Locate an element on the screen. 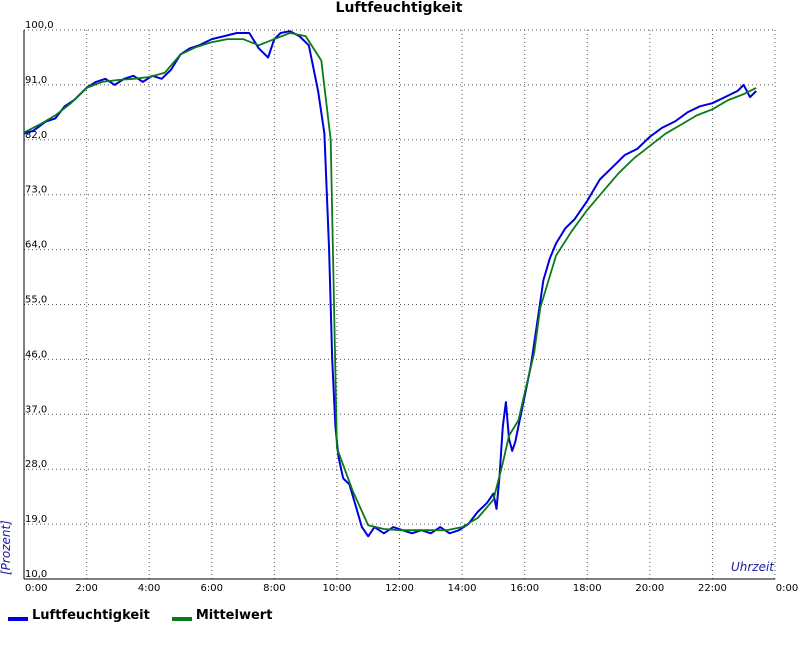  chart-title: Luftfeuchtigkeit is located at coordinates (399, 8).